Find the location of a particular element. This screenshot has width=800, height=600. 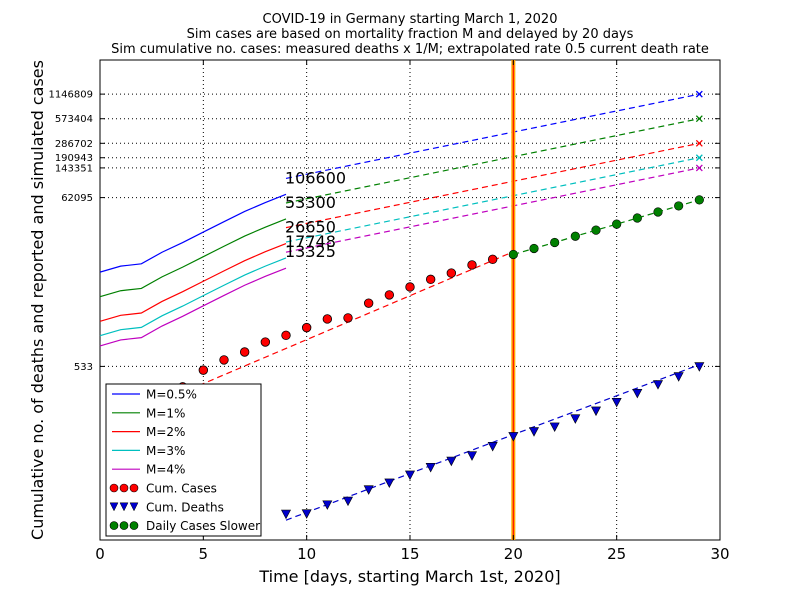

legend-item: M=4% is located at coordinates (148, 470).